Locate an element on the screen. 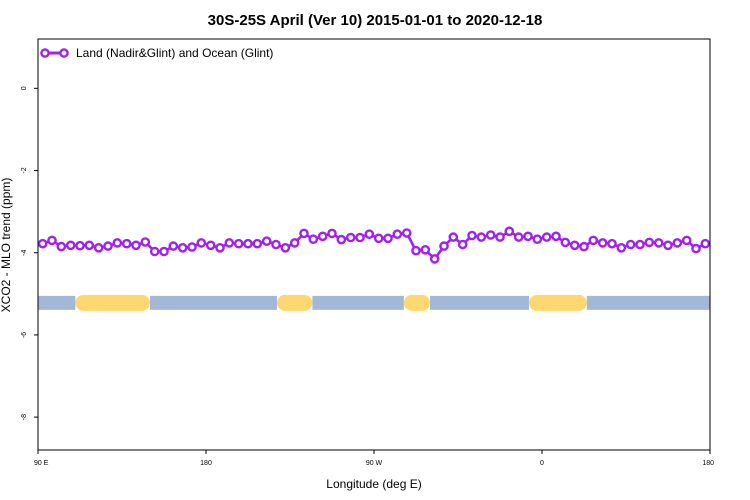 The height and width of the screenshot is (500, 750). y-tick-label: -8 is located at coordinates (24, 417).